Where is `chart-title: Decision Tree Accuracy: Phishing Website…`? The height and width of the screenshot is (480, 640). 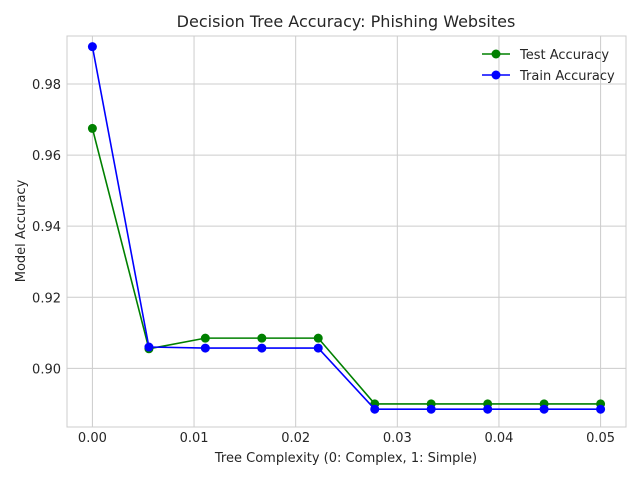
chart-title: Decision Tree Accuracy: Phishing Website… is located at coordinates (346, 21).